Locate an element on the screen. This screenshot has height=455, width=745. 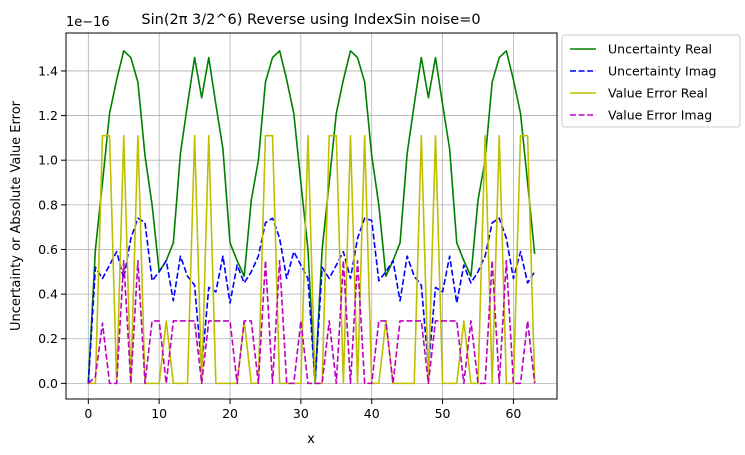
y-tick-label: 0.2 is located at coordinates (48, 338).